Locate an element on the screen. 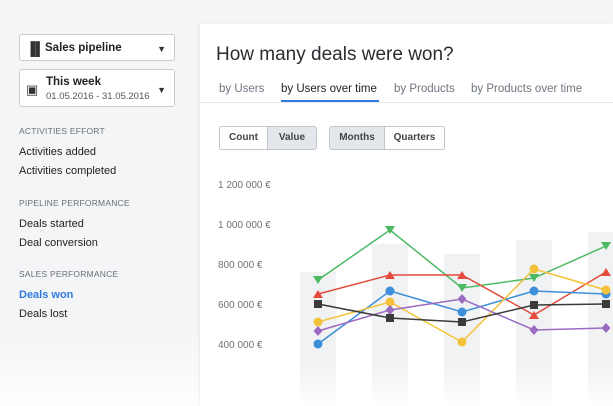  period-select-label: This week is located at coordinates (73, 82).